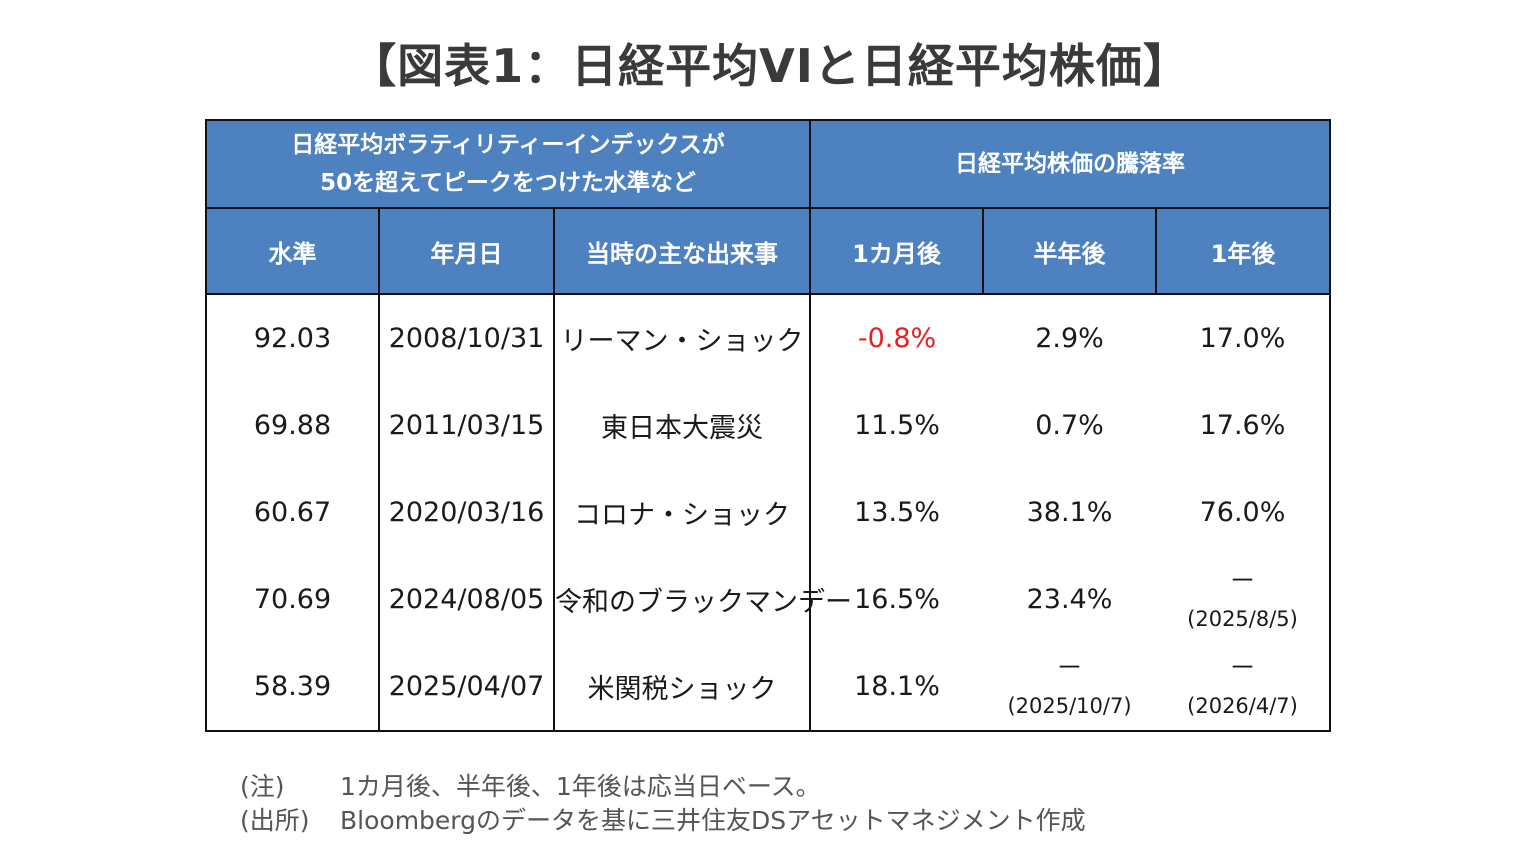 The height and width of the screenshot is (866, 1540). Describe the element at coordinates (1242, 618) in the screenshot. I see `cell-after-1y-date-note: (2025/8/5)` at that location.